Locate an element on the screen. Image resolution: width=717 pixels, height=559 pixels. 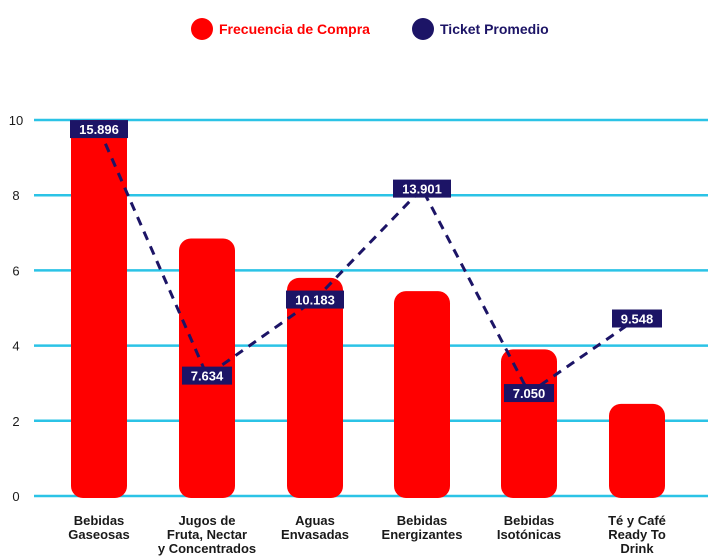
data-label-text: 13.901 is located at coordinates (422, 189).